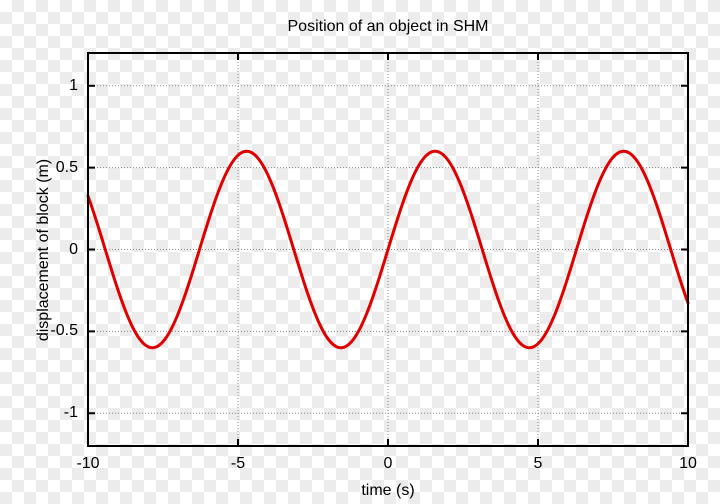 This screenshot has width=720, height=504. Describe the element at coordinates (388, 490) in the screenshot. I see `x-axis-label: time (s)` at that location.